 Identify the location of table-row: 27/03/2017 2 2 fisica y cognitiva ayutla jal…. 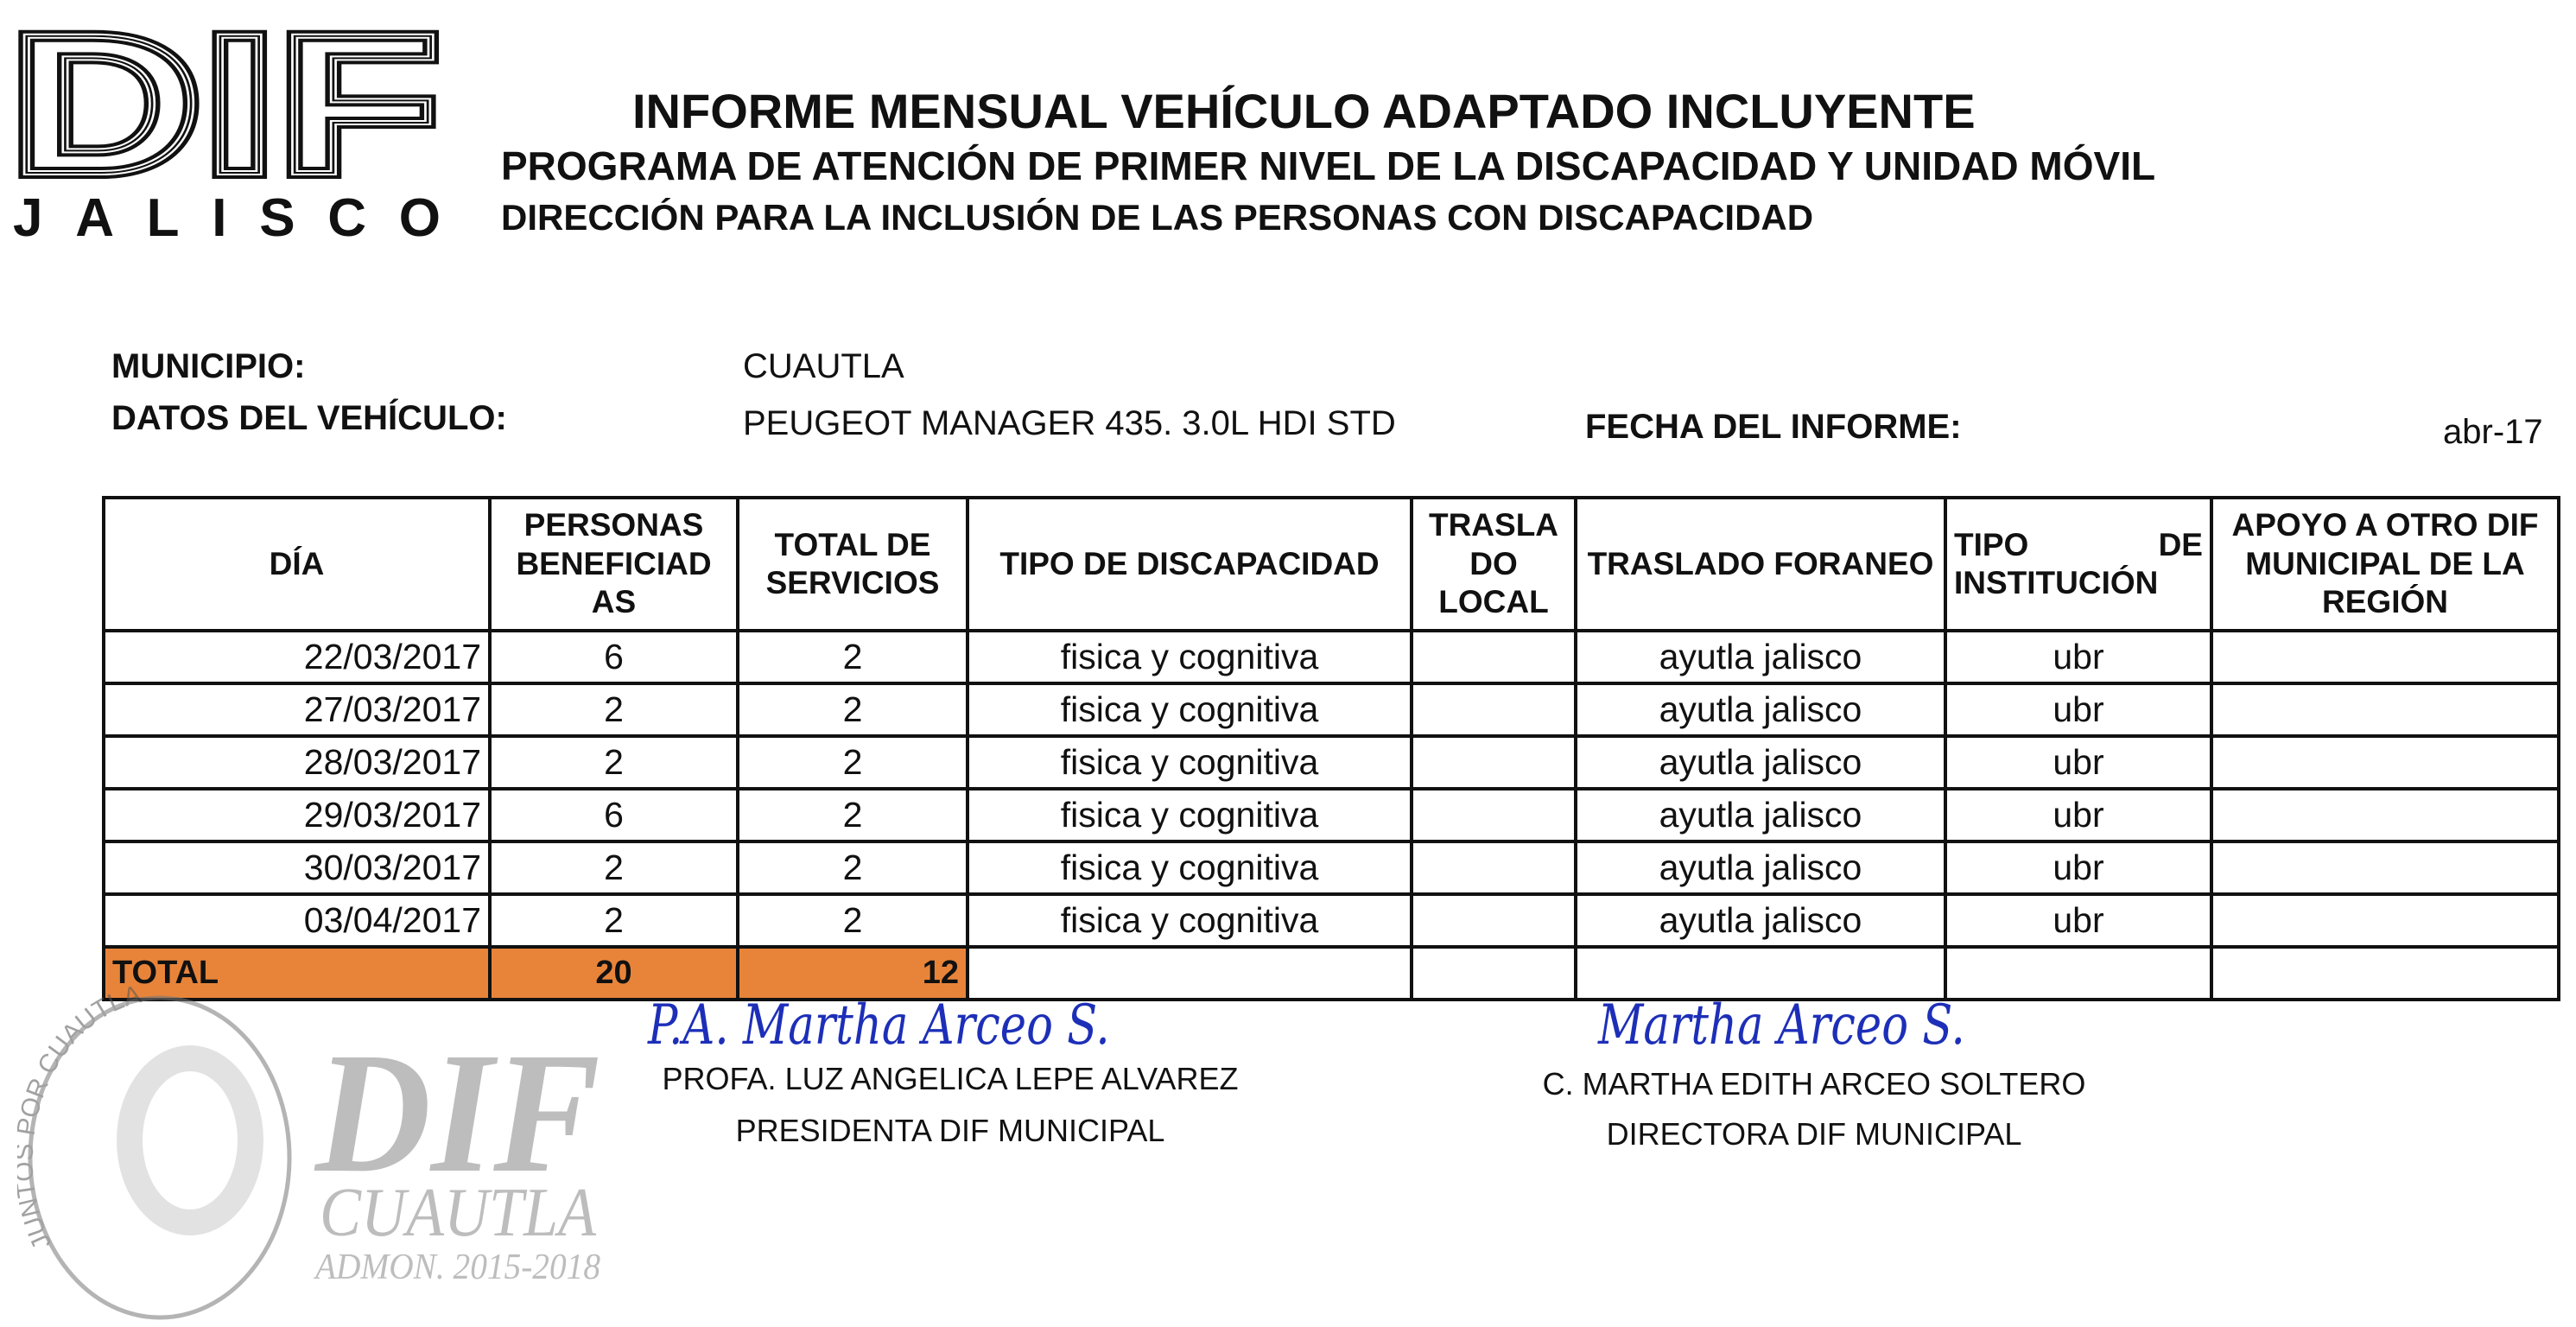
(1331, 710).